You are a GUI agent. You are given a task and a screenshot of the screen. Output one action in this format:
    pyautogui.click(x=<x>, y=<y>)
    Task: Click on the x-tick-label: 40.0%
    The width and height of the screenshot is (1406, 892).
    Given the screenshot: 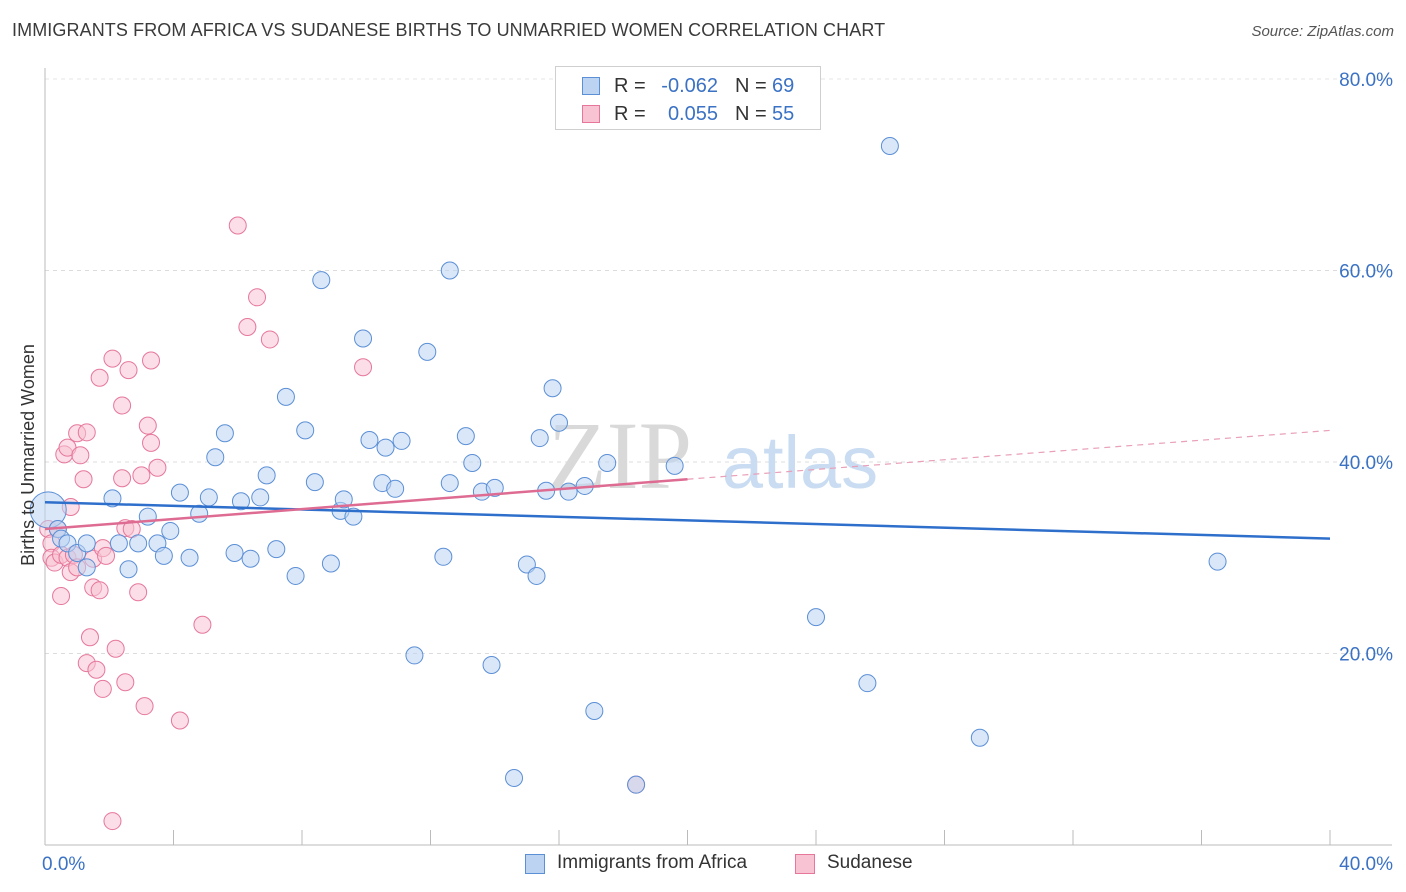 What is the action you would take?
    pyautogui.click(x=1366, y=864)
    